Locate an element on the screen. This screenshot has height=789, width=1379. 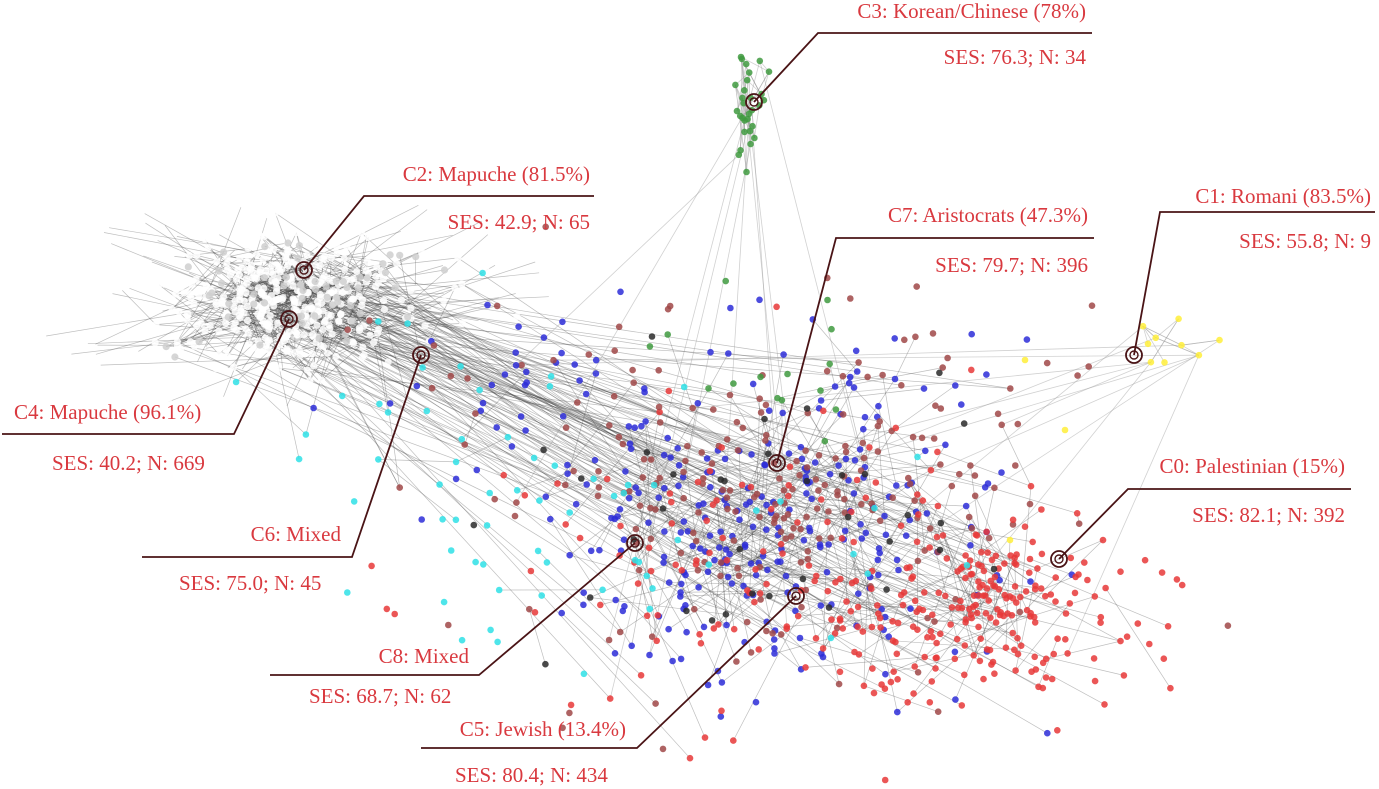
annotation-c6: C6: Mixed SES: 75.0; N: 45 is located at coordinates (286, 470).